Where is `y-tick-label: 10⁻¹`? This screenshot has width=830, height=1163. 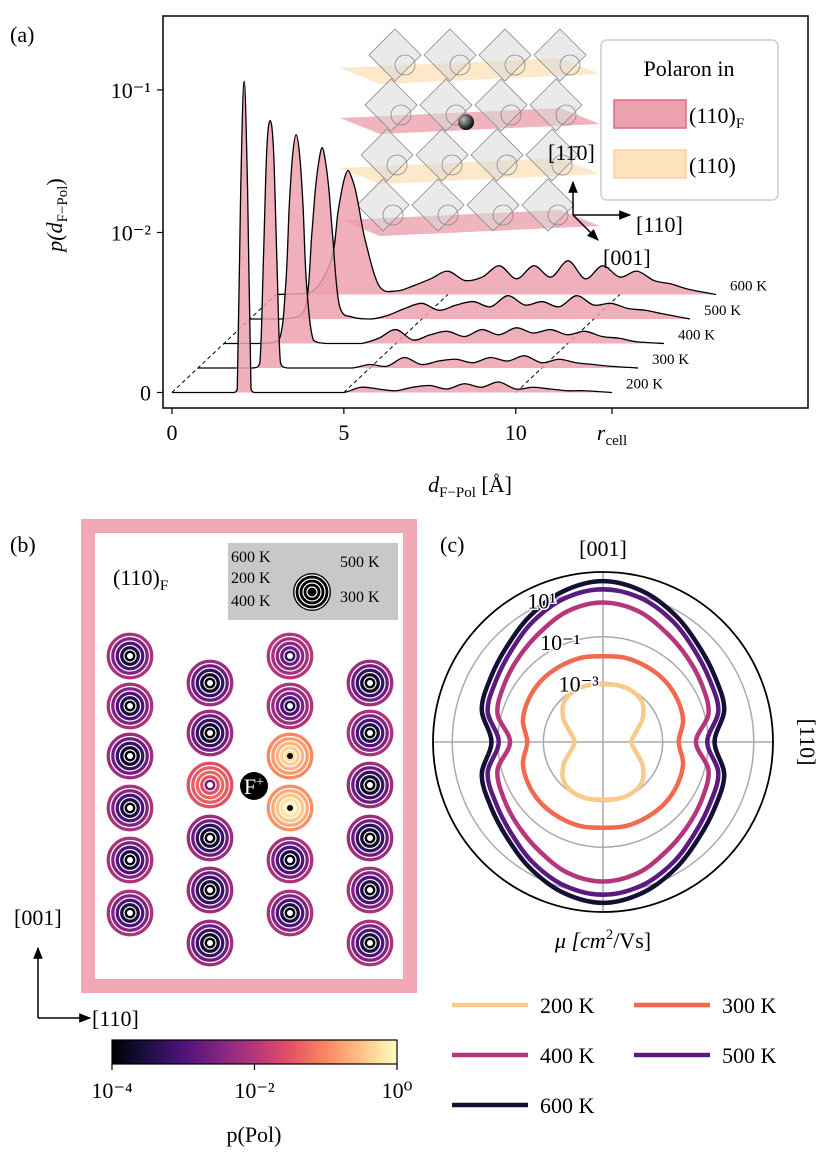 y-tick-label: 10⁻¹ is located at coordinates (131, 90).